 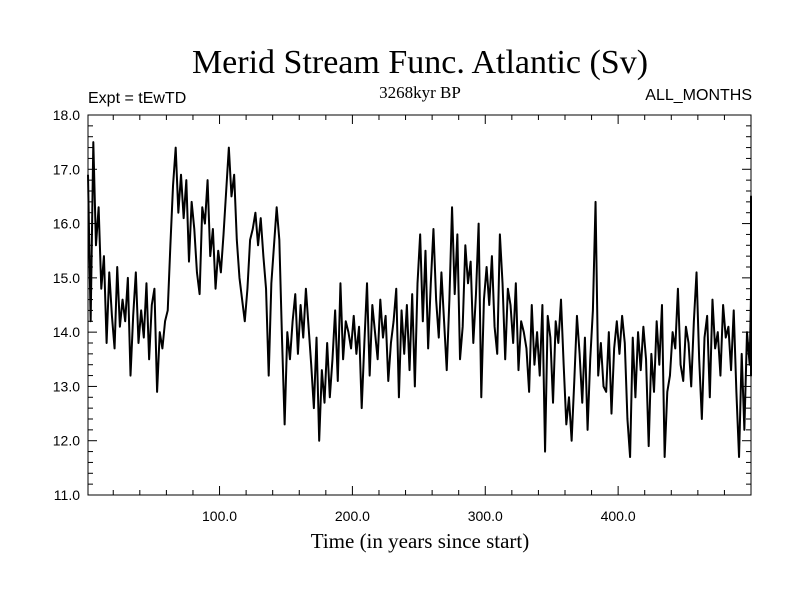 What do you see at coordinates (219, 516) in the screenshot?
I see `x-tick-label: 100.0` at bounding box center [219, 516].